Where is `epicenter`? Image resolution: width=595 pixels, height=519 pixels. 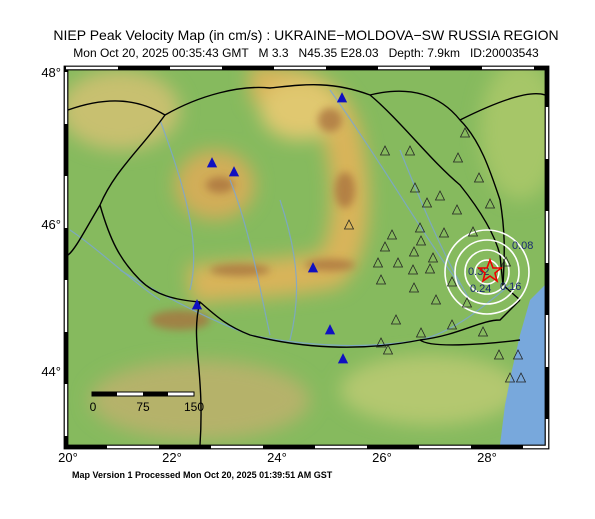
epicenter is located at coordinates (490, 270).